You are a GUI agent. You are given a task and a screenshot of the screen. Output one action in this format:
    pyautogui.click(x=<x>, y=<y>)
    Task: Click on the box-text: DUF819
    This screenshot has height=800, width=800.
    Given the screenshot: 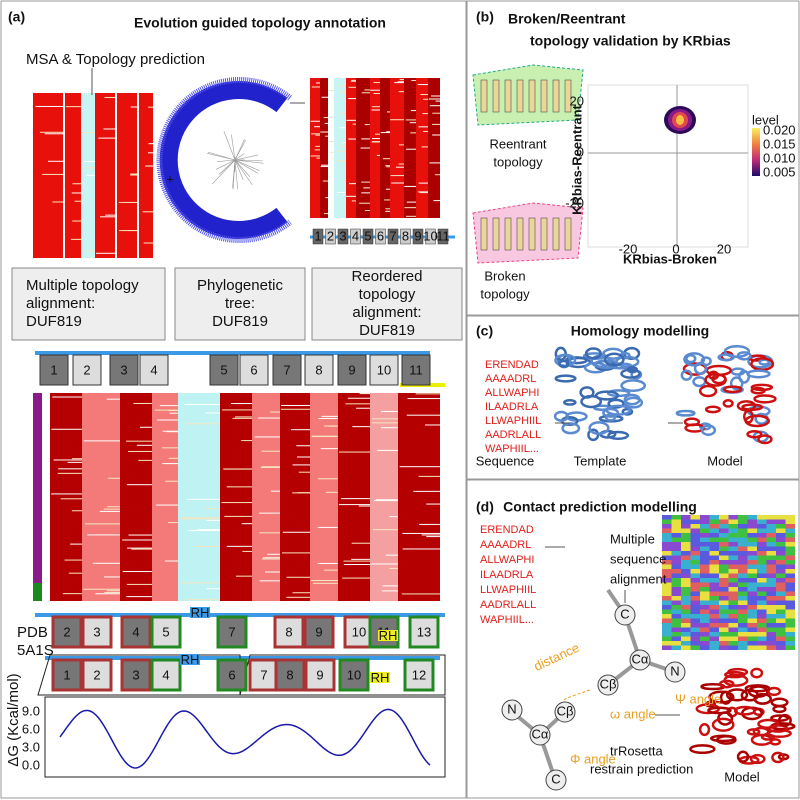 What is the action you would take?
    pyautogui.click(x=240, y=321)
    